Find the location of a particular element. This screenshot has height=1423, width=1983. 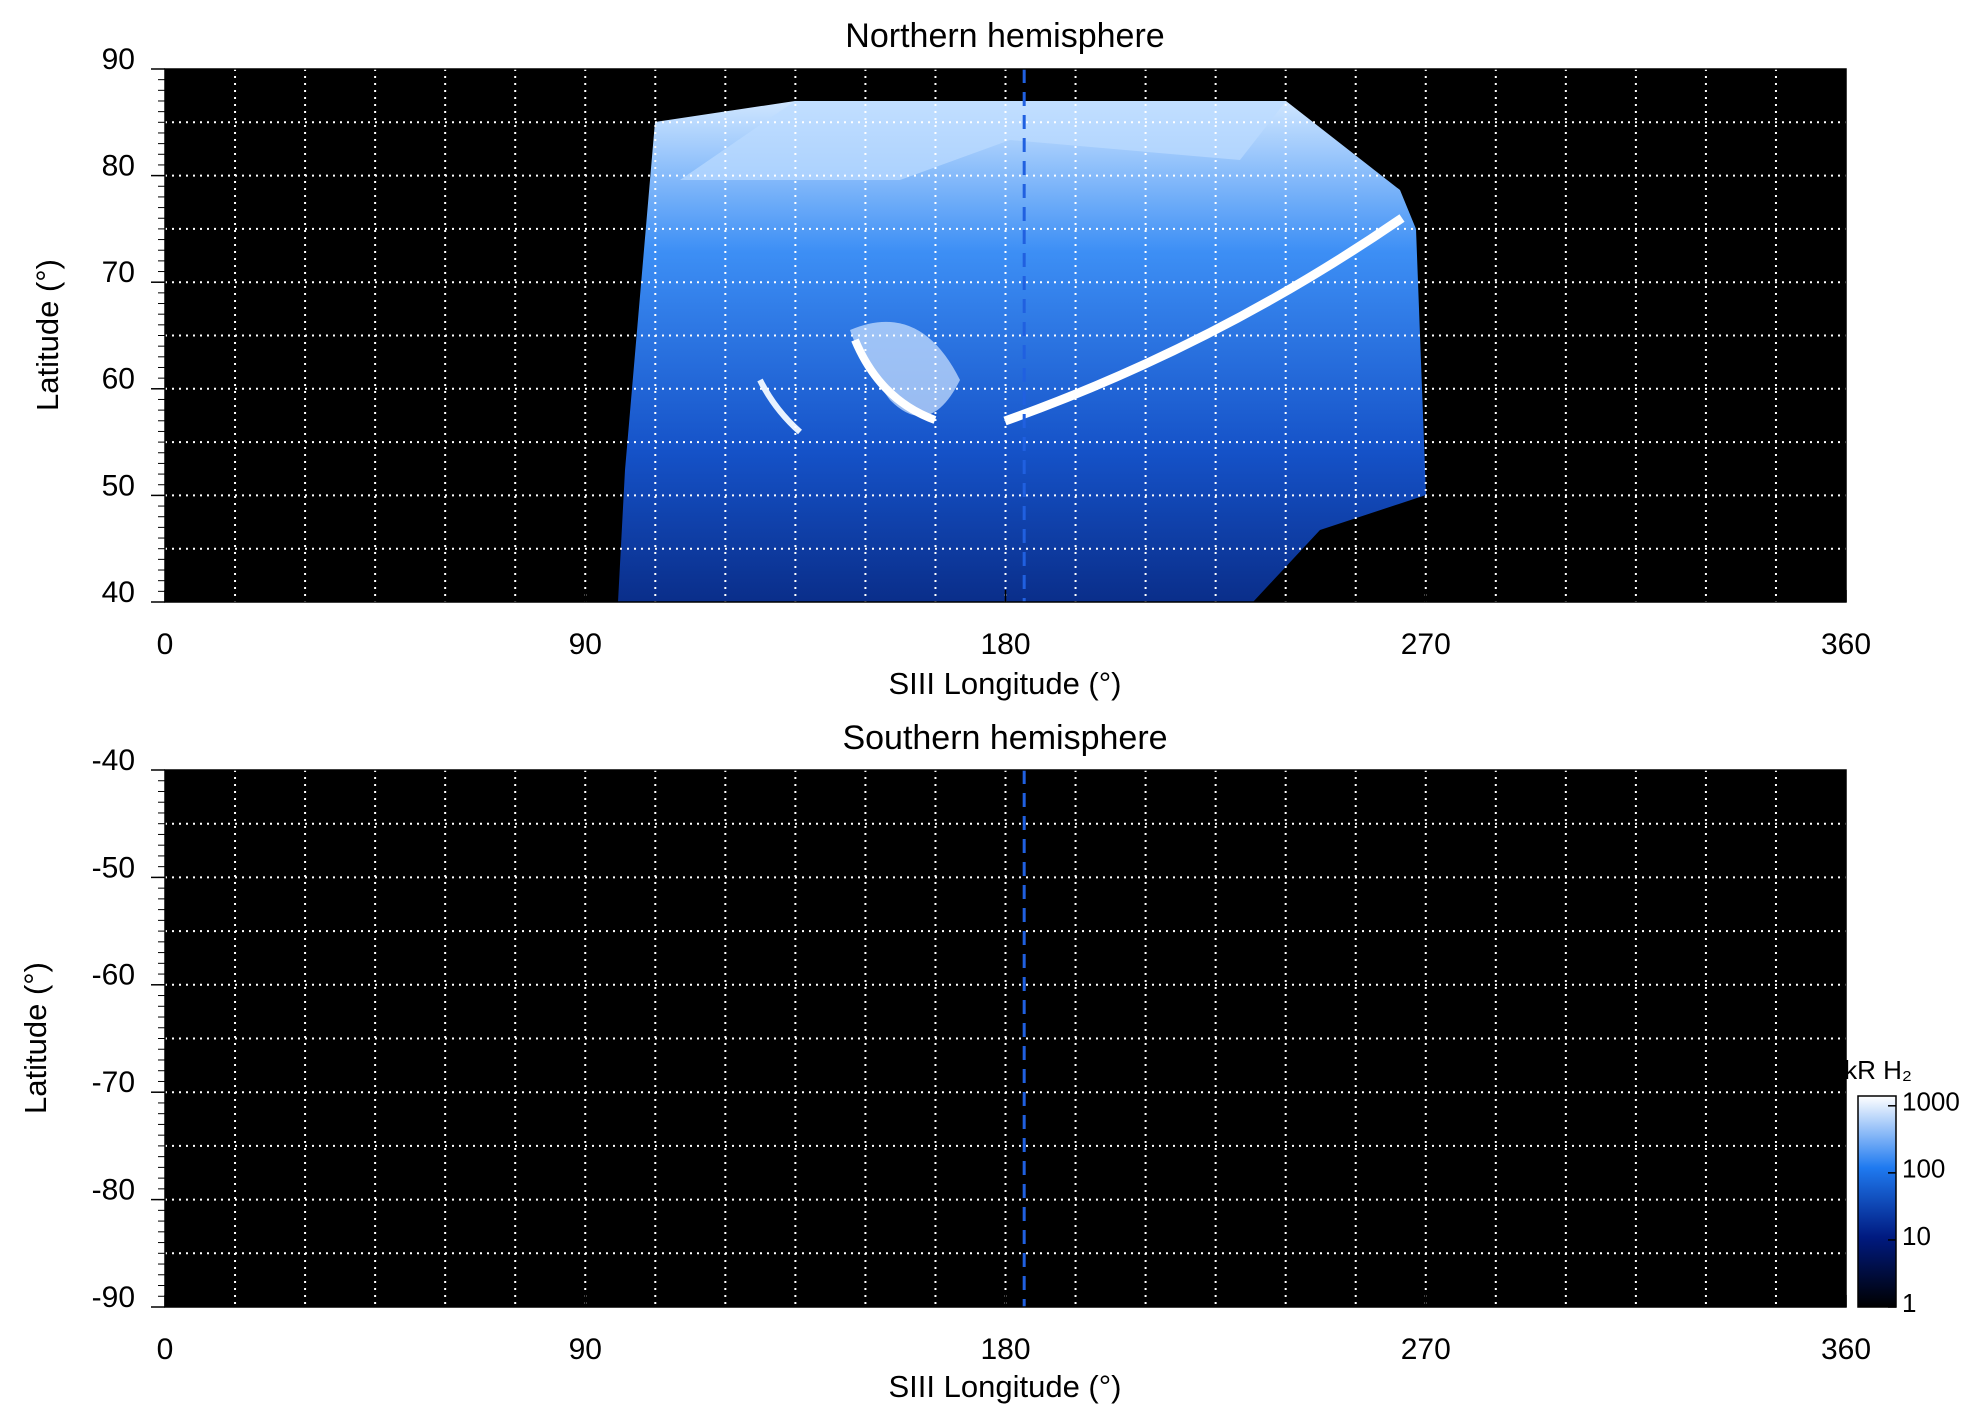

y-tick-label: 70 is located at coordinates (118, 272).